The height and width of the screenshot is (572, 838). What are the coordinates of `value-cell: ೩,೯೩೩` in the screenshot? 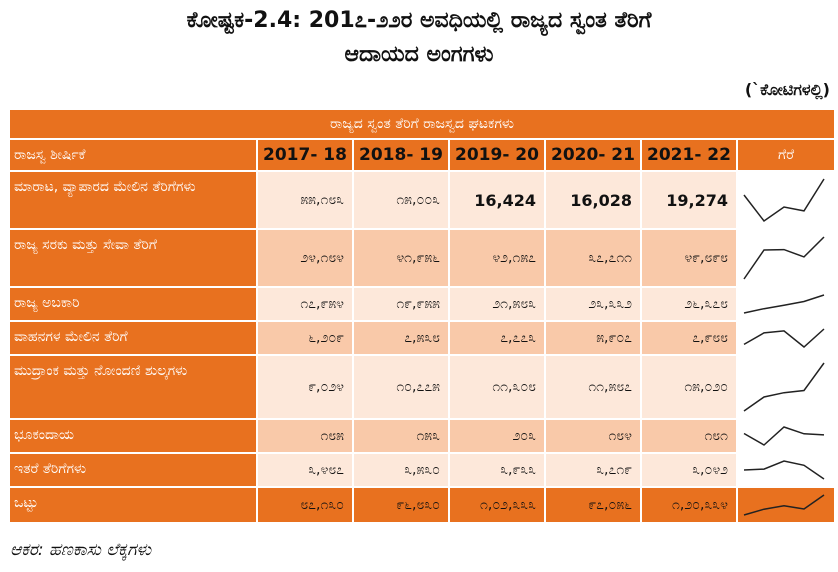 It's located at (497, 470).